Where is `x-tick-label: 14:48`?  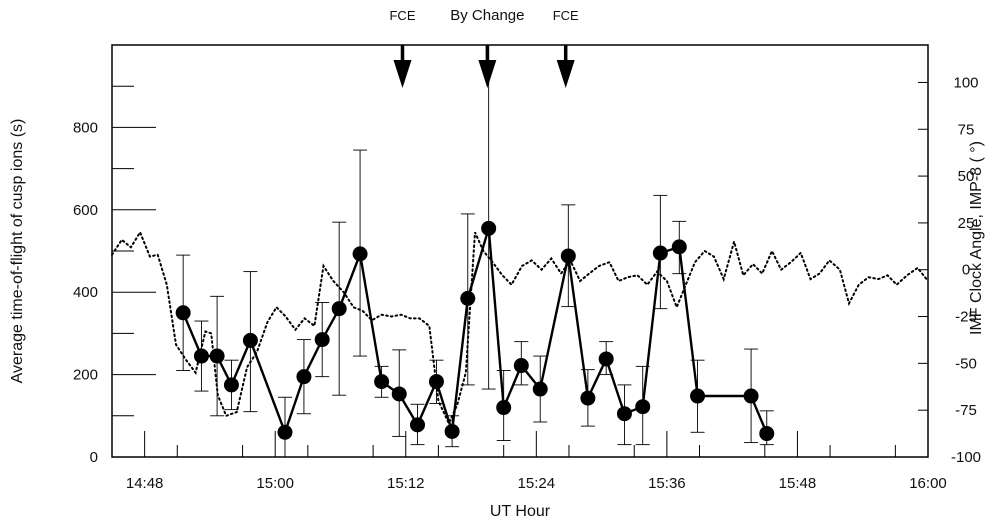
x-tick-label: 14:48 is located at coordinates (145, 483).